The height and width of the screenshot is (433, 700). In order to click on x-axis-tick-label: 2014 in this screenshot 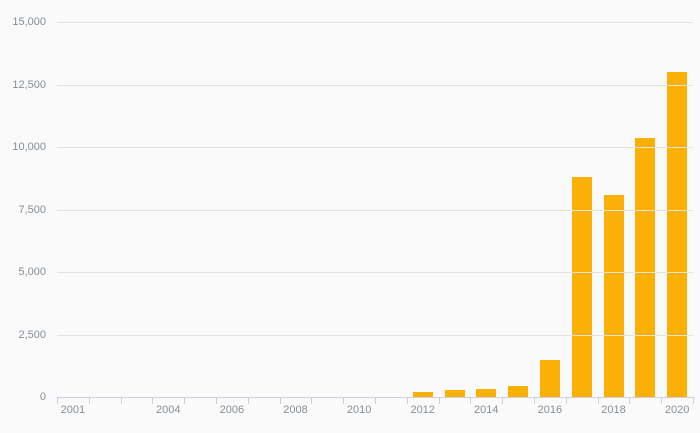, I will do `click(486, 410)`.